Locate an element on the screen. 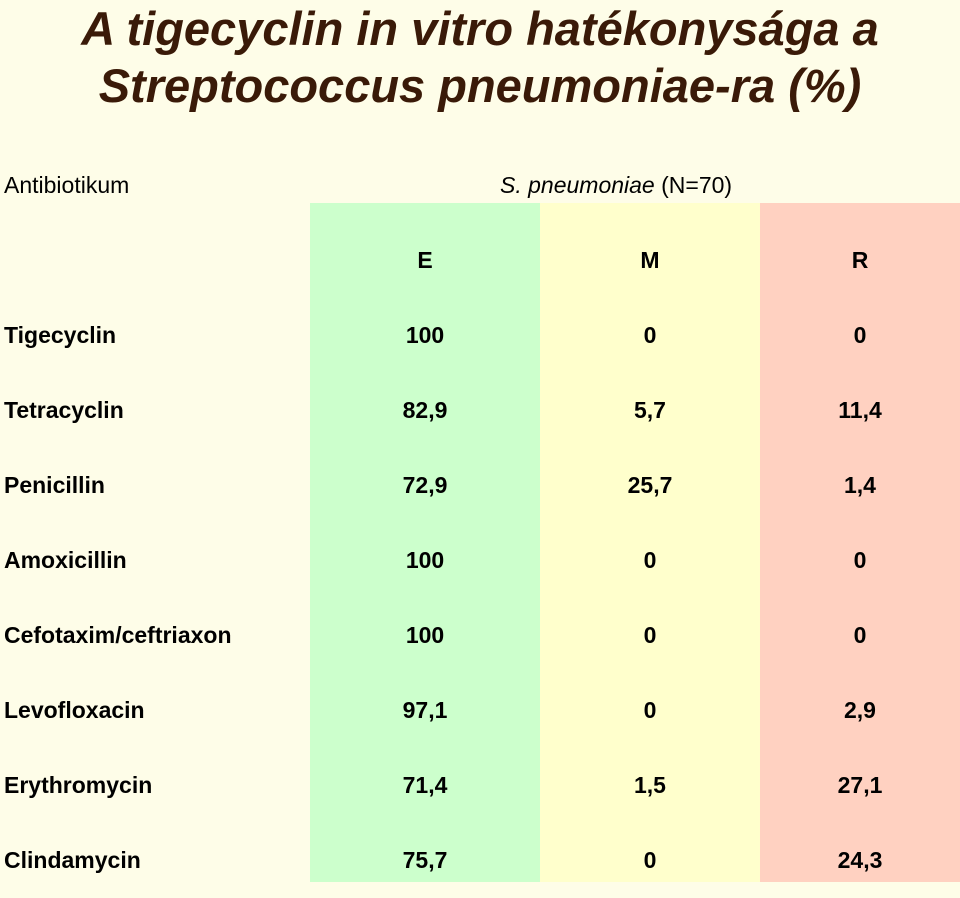  value-r: 1,4 is located at coordinates (860, 485).